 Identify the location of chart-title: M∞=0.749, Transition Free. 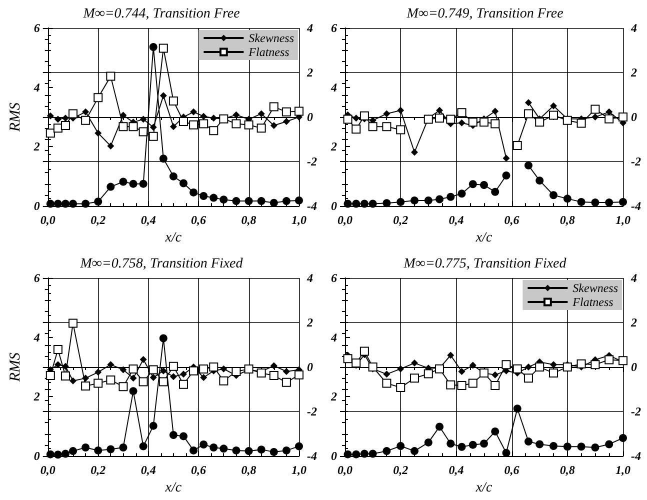
(485, 14).